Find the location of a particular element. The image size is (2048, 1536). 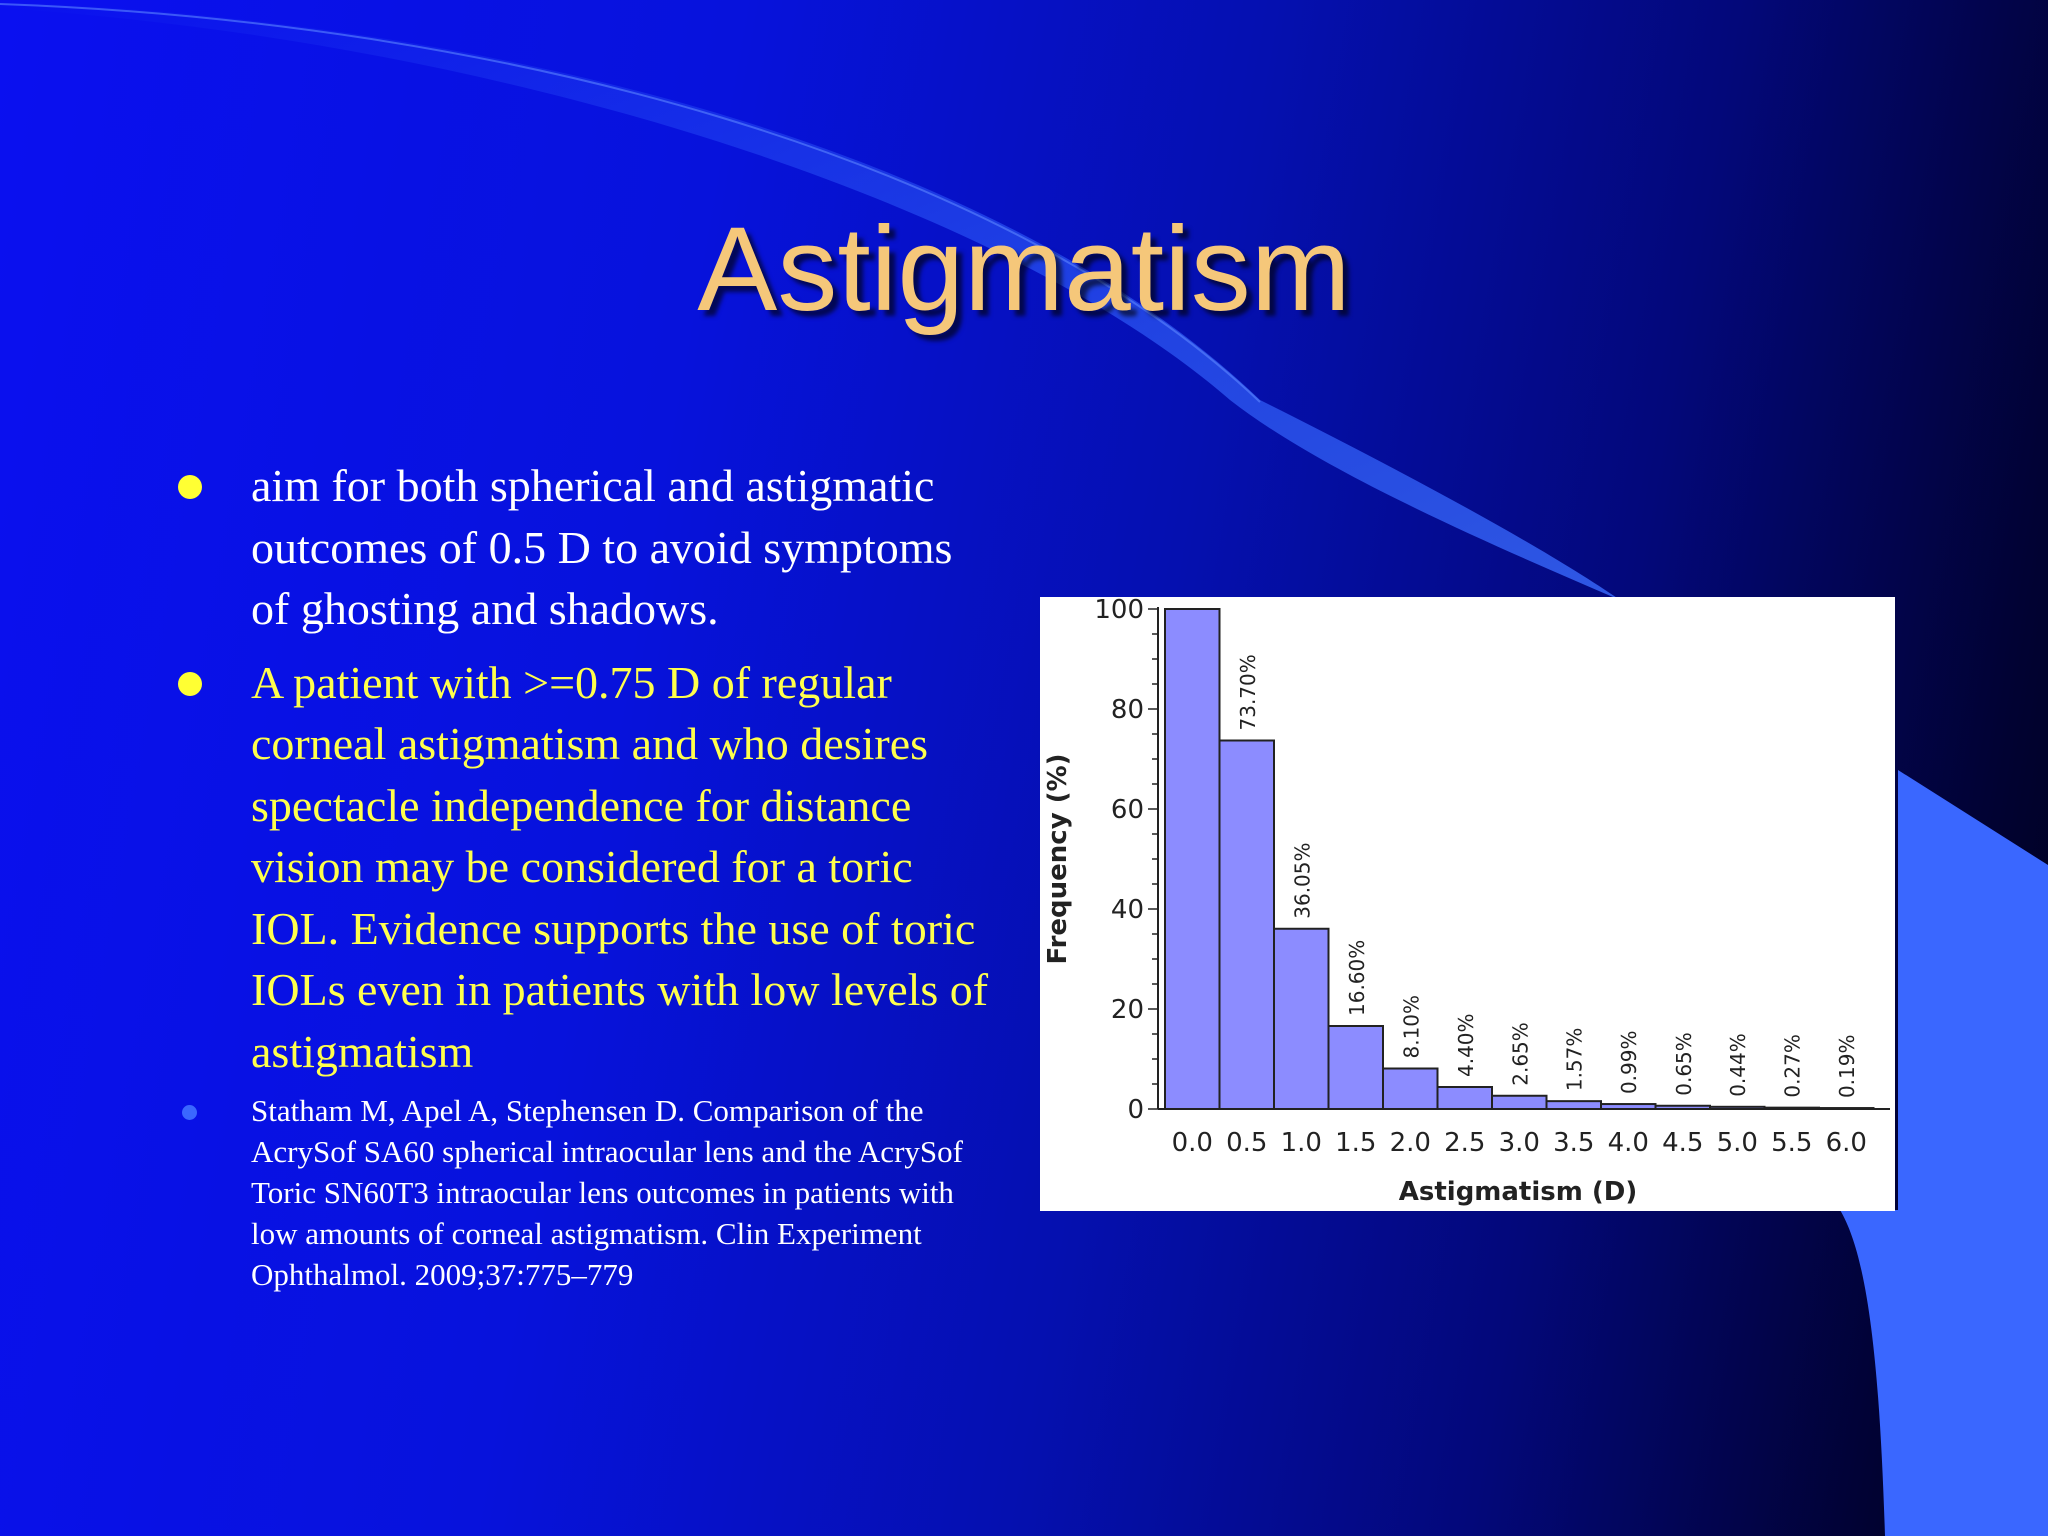

x-tick-label: 1.0 is located at coordinates (1301, 1143).